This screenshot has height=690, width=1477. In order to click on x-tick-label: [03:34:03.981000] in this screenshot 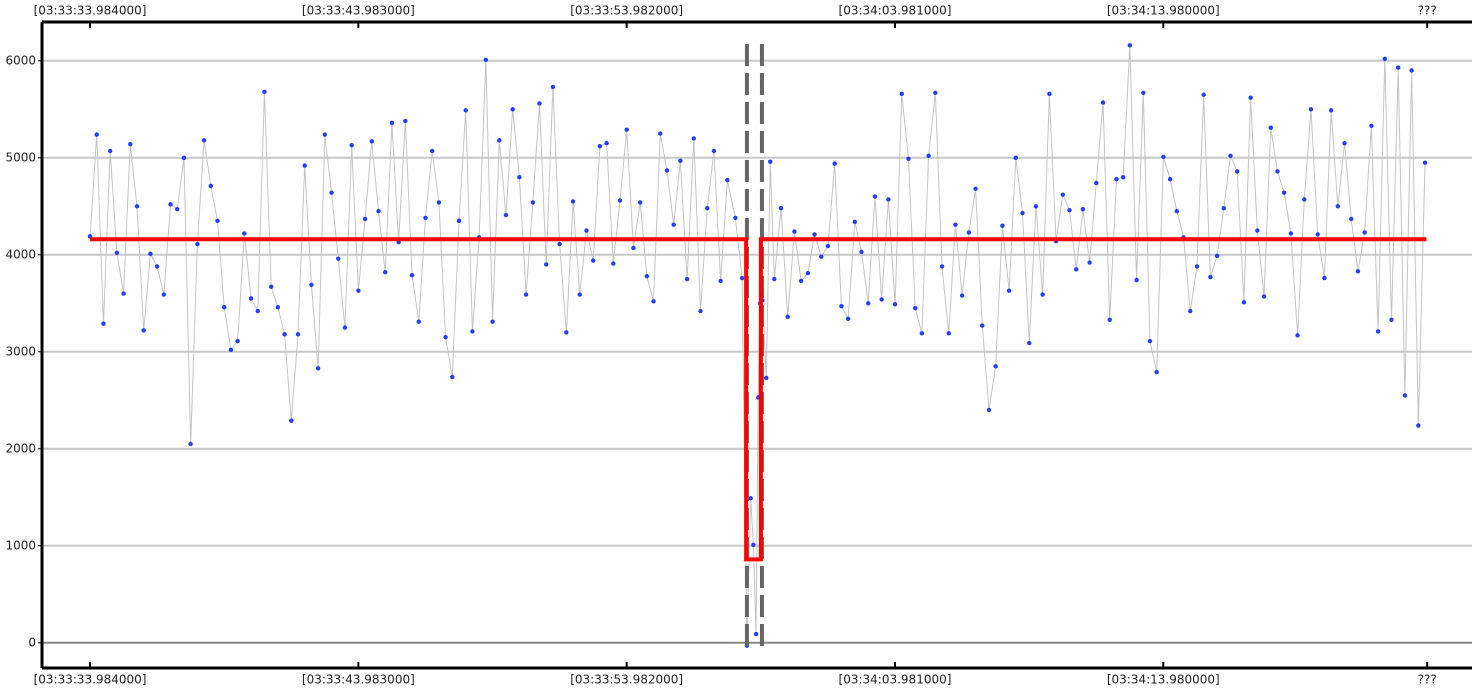, I will do `click(895, 680)`.